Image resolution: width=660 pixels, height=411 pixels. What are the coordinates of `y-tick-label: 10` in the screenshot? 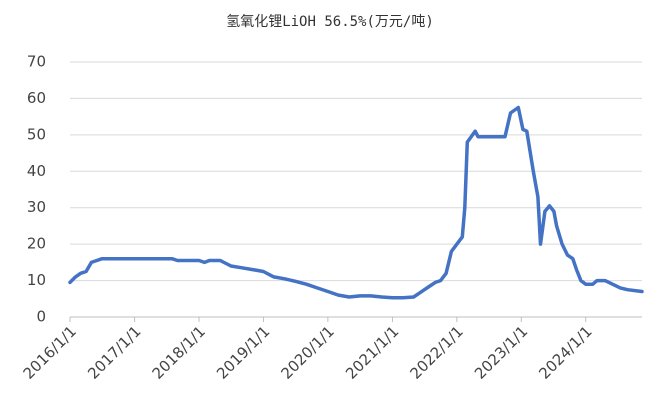 It's located at (36, 280).